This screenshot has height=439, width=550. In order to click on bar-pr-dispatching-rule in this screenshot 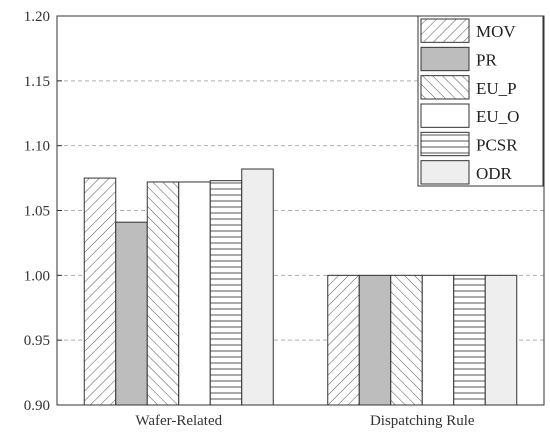, I will do `click(375, 340)`.